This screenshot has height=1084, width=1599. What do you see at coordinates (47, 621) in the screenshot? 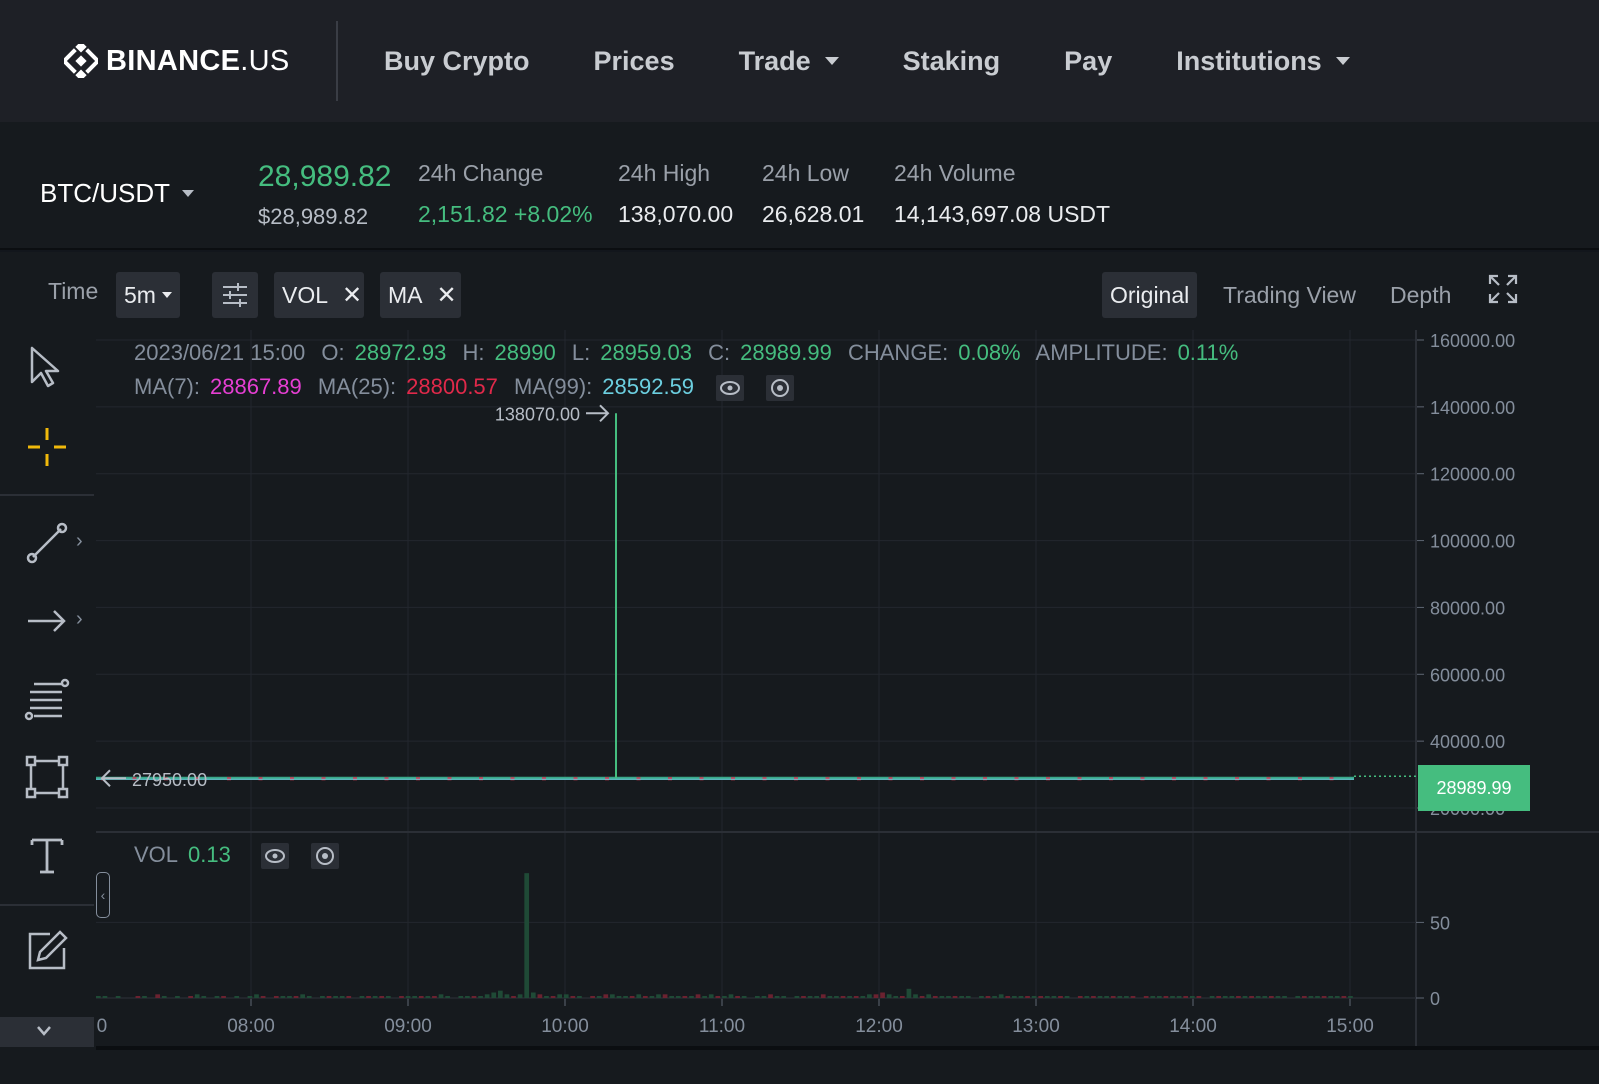
I see `arrow-line-icon` at bounding box center [47, 621].